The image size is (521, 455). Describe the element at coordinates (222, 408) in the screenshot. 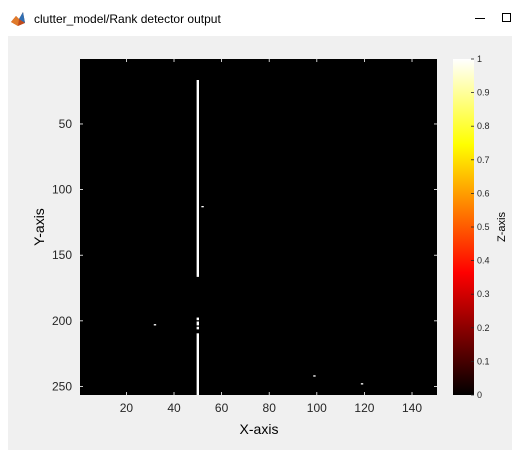

I see `x-tick-label: 60` at that location.